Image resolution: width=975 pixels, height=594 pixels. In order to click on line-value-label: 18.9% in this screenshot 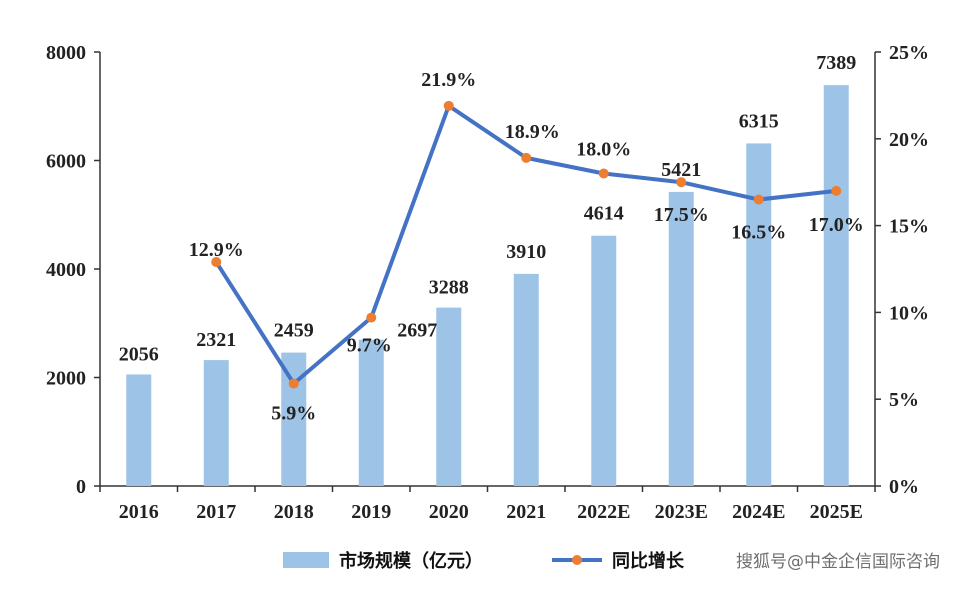, I will do `click(532, 132)`.